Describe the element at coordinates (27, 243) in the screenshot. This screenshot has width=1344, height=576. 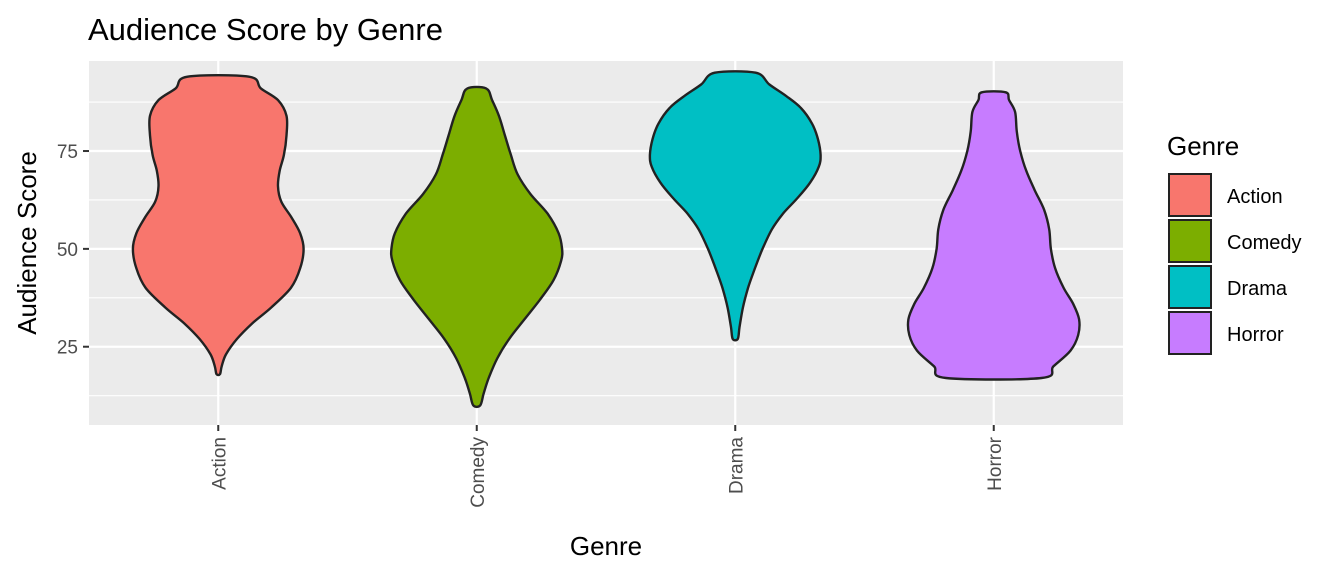
I see `y-axis-title: Audience Score` at that location.